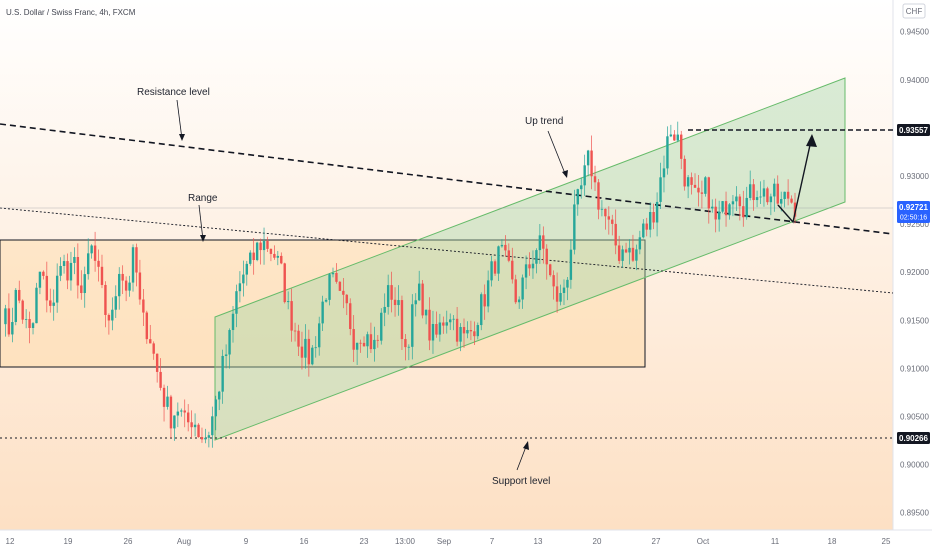 The image size is (932, 550). I want to click on price-tick-label: 0.94500, so click(914, 32).